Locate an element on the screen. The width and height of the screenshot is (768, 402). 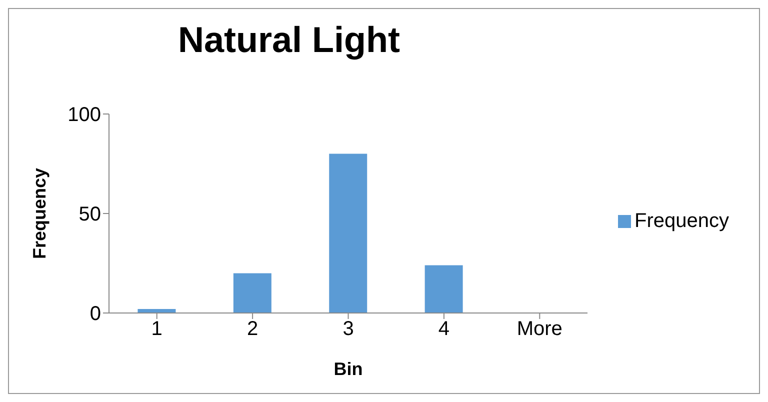
y-axis-title: Frequency is located at coordinates (39, 214).